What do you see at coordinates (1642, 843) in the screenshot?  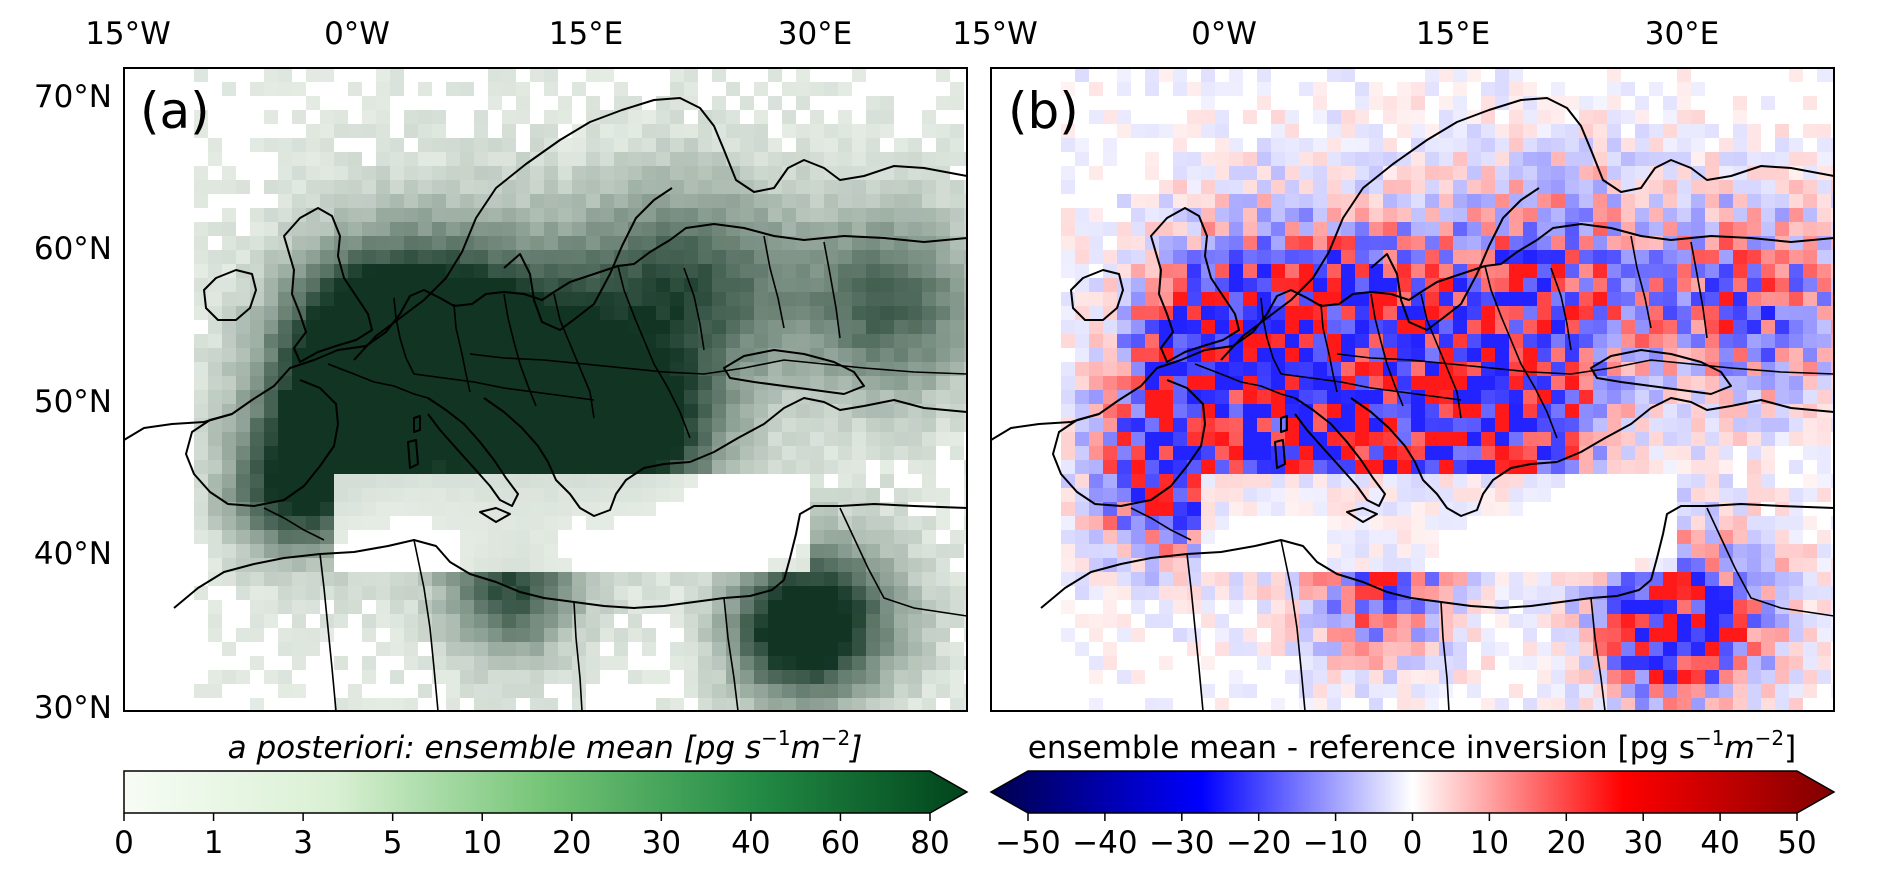 I see `colorbar-tick-label: 30` at bounding box center [1642, 843].